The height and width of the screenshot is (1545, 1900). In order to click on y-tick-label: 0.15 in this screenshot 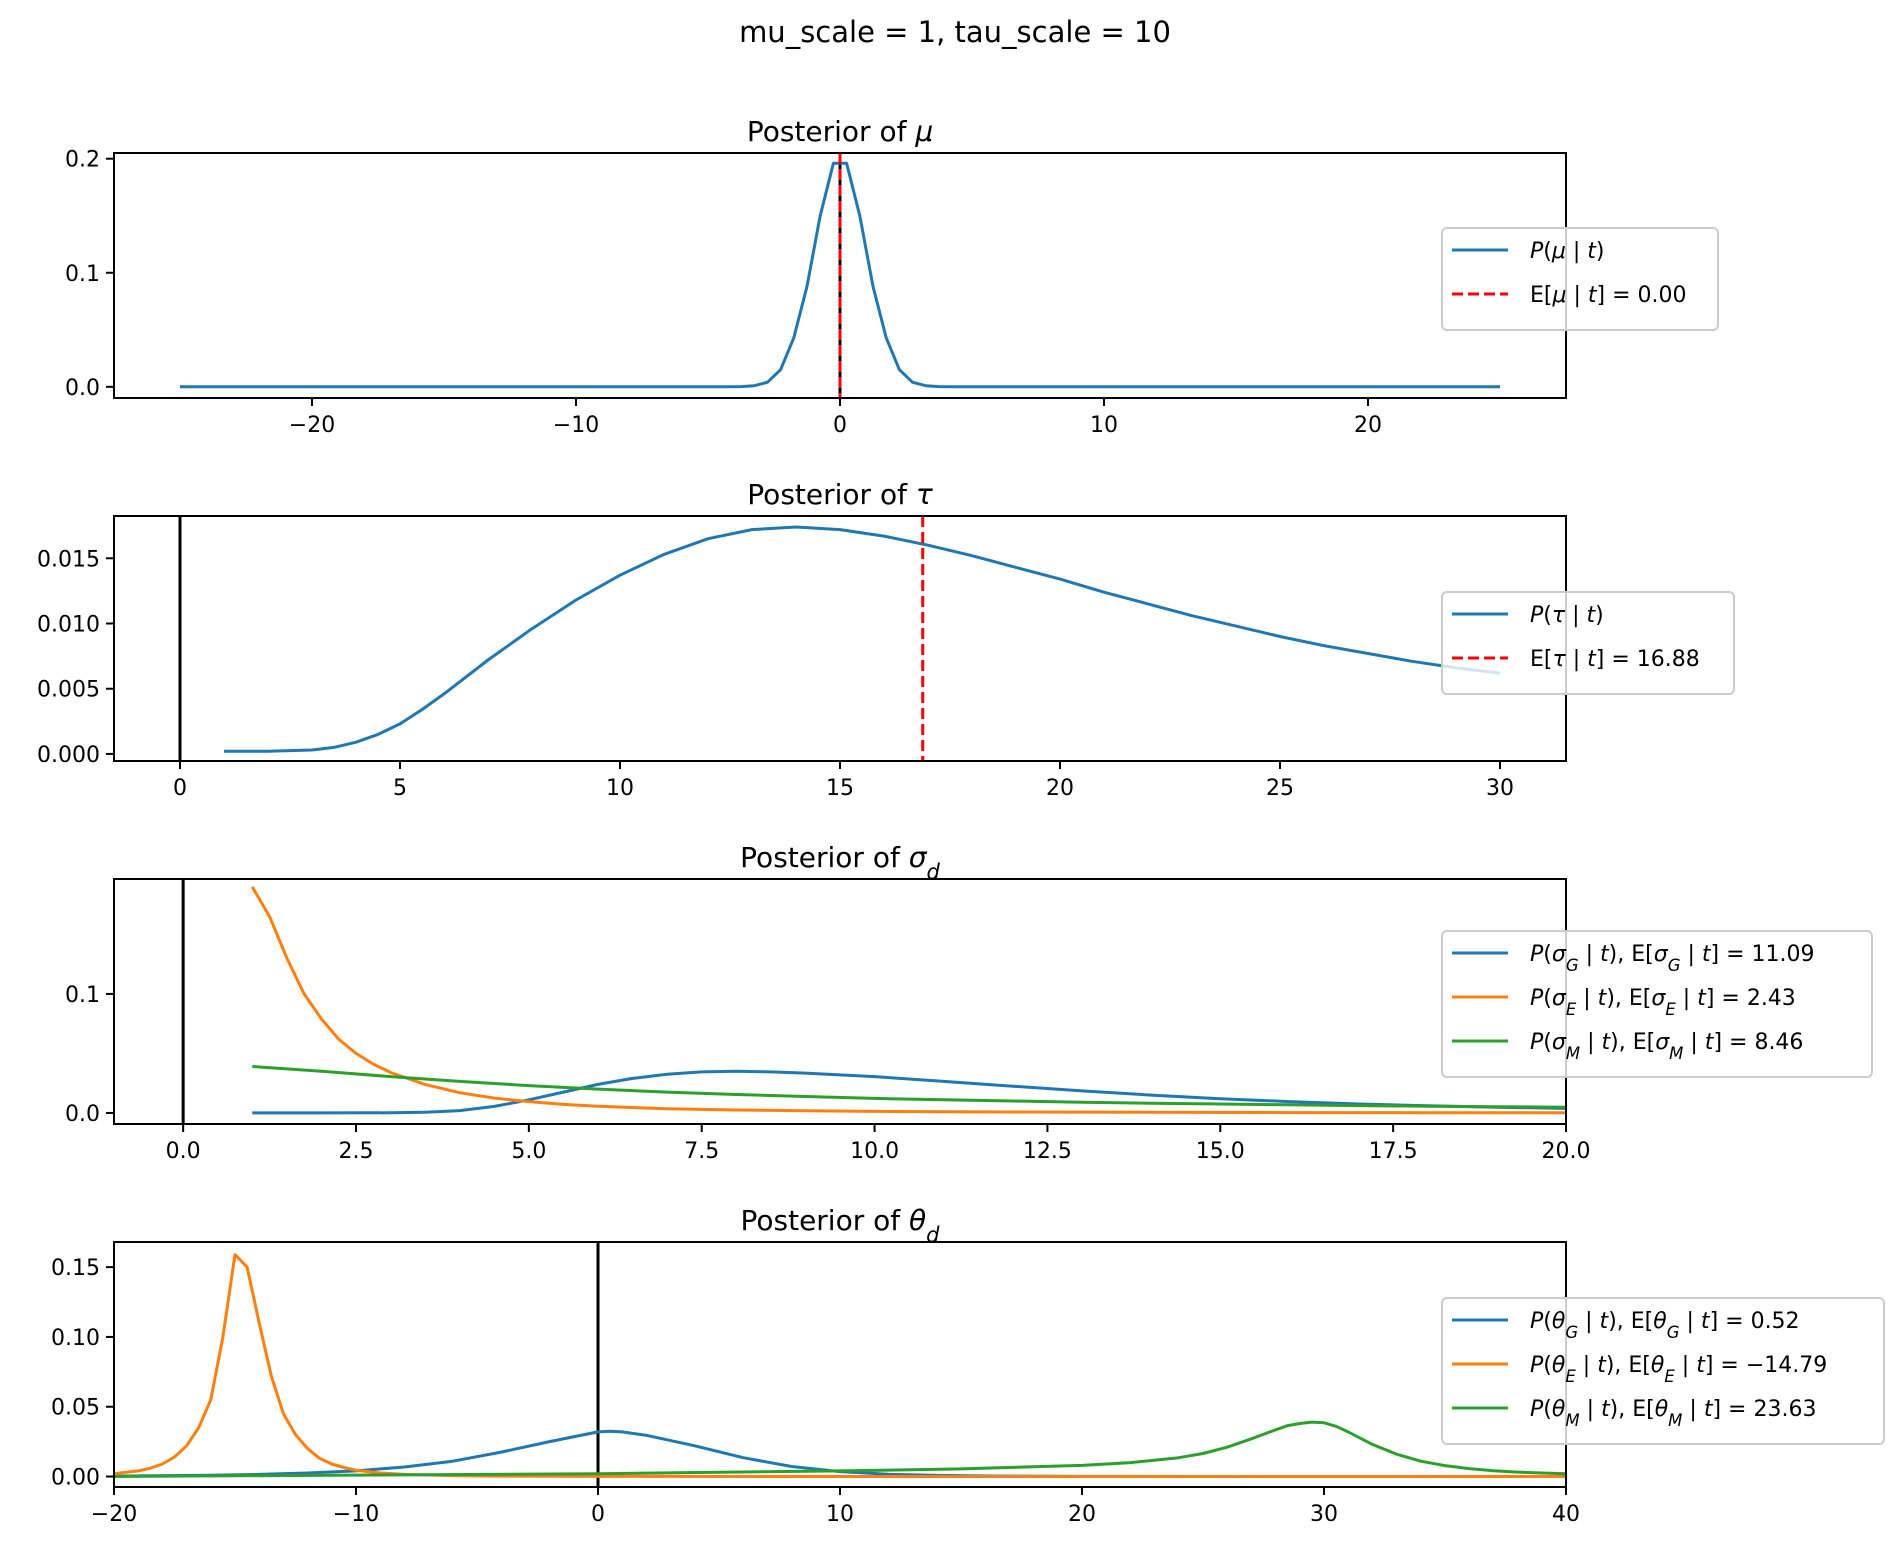, I will do `click(75, 1268)`.